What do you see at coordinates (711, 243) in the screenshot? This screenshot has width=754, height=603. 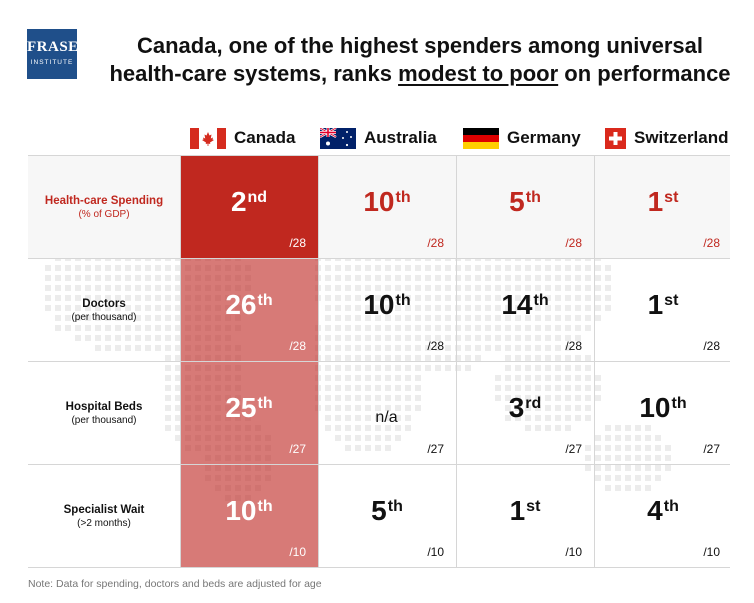 I see `rank-denominator: /28` at bounding box center [711, 243].